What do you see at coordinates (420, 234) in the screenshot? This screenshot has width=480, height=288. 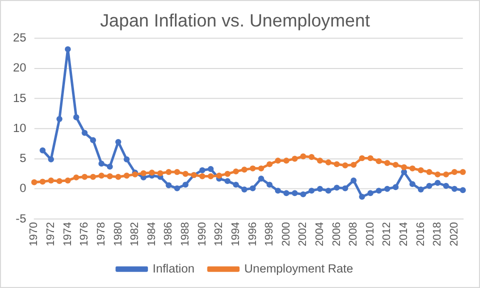 I see `x-tick-label: 2016` at bounding box center [420, 234].